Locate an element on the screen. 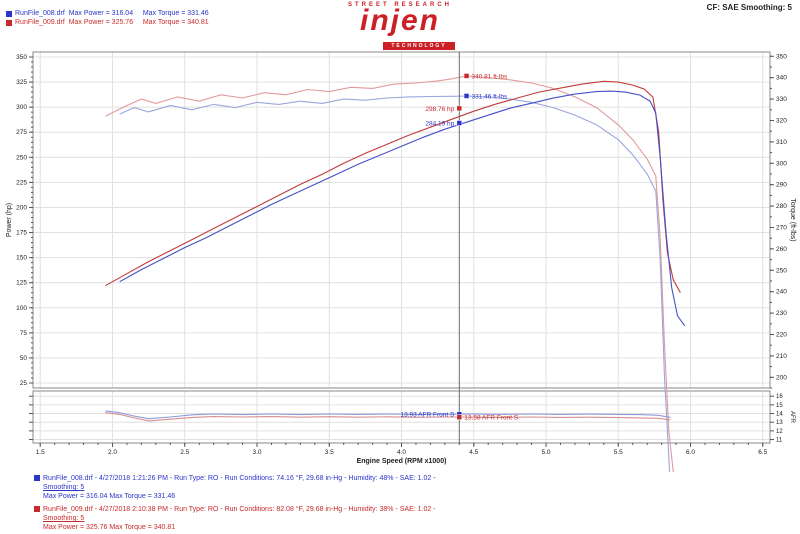 This screenshot has height=534, width=800. run1-max-values: Max Power = 316.04 Max Torque = 331.46 is located at coordinates (109, 496).